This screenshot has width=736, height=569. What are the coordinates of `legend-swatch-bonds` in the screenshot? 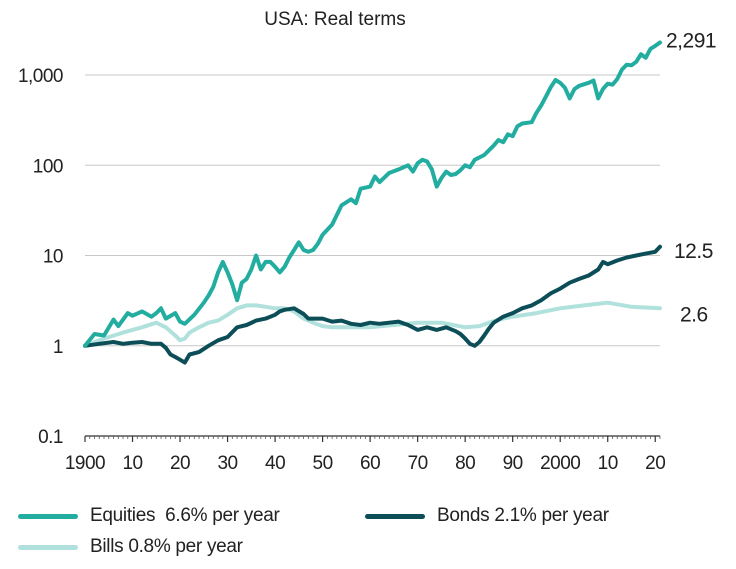 It's located at (395, 516).